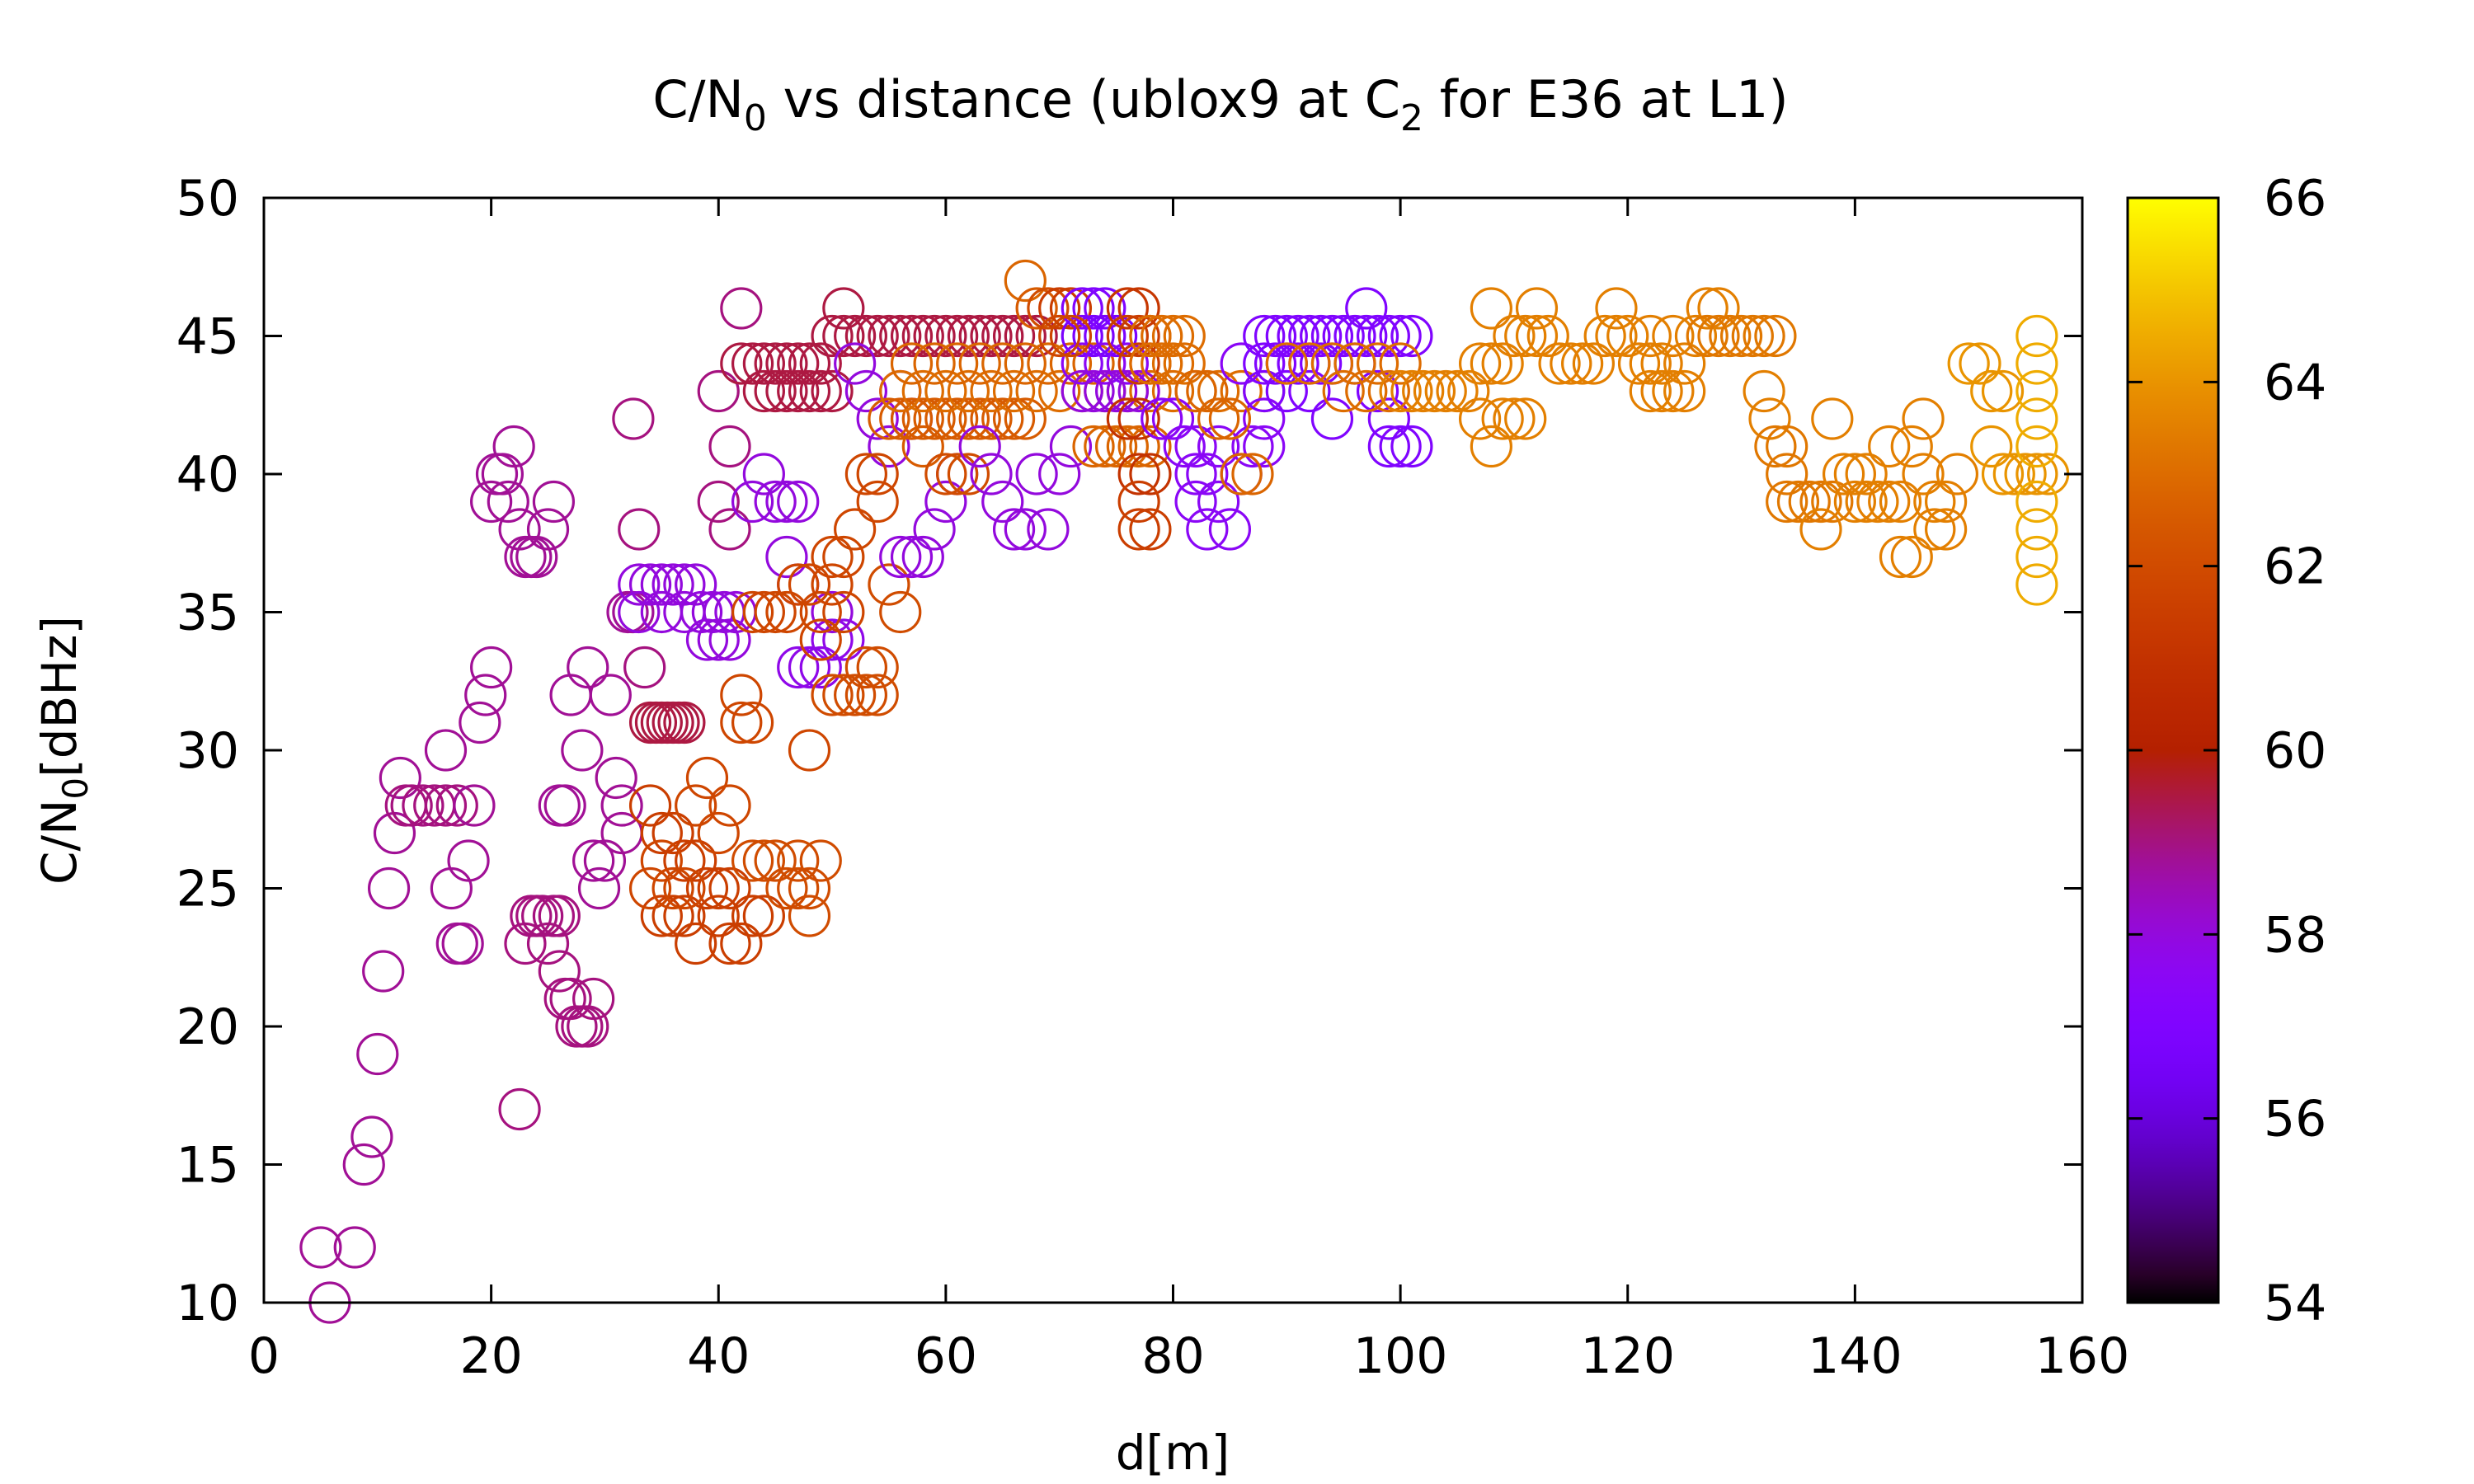 Image resolution: width=2474 pixels, height=1484 pixels. Describe the element at coordinates (2295, 567) in the screenshot. I see `colorbar-tick-label: 62` at that location.